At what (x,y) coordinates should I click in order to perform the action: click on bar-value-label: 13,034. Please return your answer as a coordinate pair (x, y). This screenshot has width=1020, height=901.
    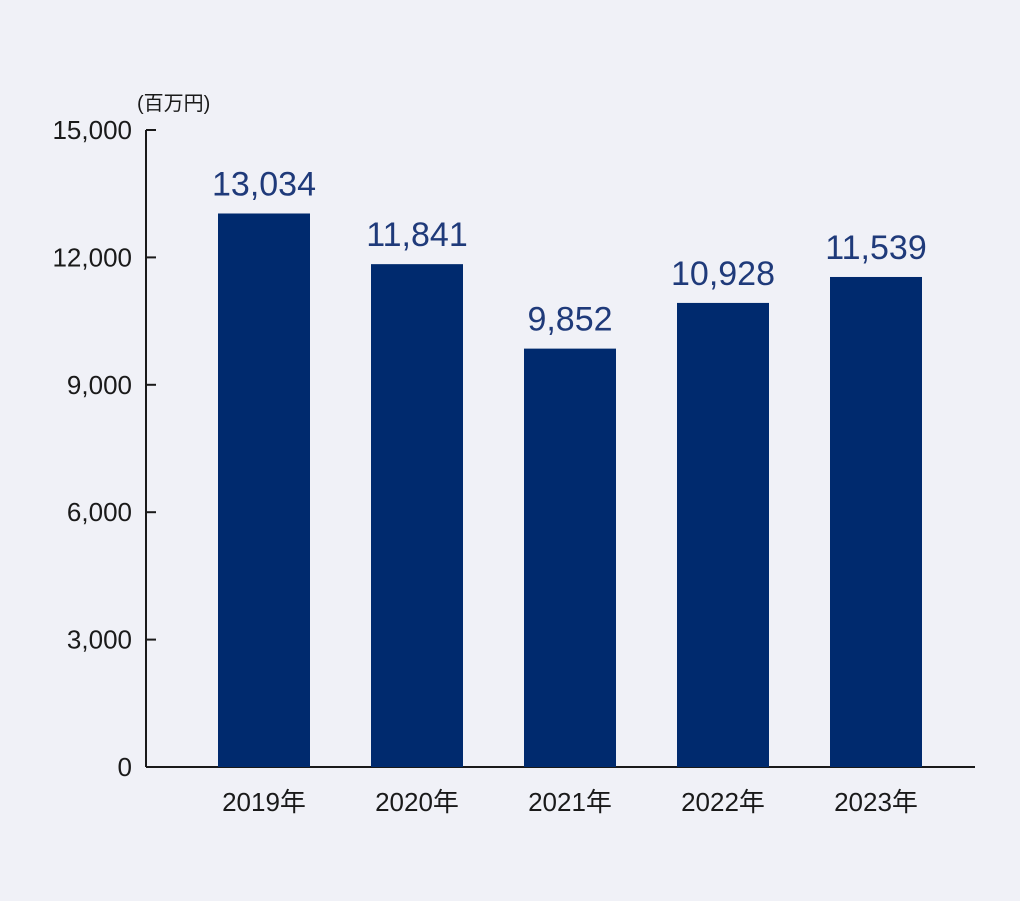
    Looking at the image, I should click on (264, 184).